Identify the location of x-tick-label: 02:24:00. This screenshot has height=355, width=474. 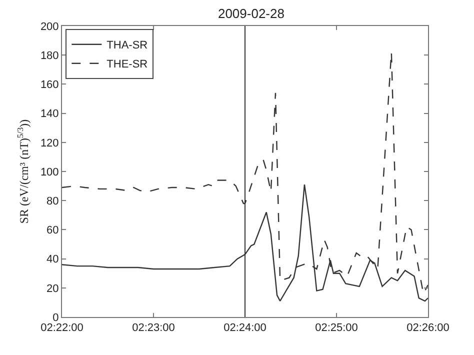
(245, 328).